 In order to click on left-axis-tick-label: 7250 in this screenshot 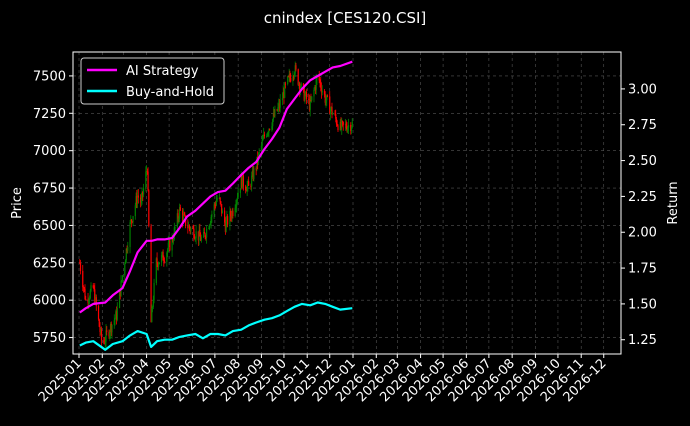, I will do `click(49, 114)`.